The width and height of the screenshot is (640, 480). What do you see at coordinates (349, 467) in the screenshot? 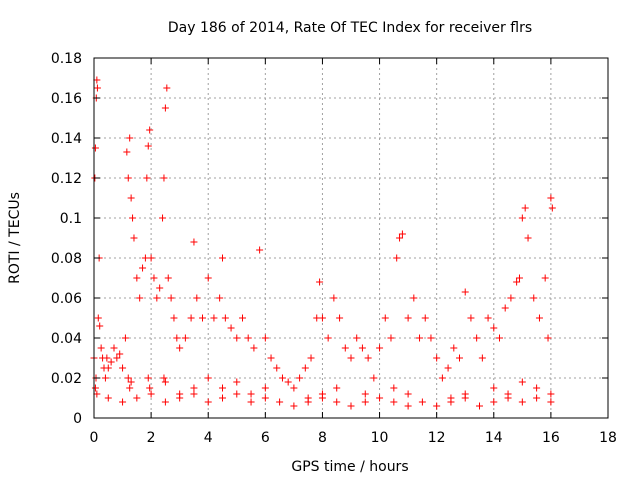
I see `x-axis-label: GPS time / hours` at bounding box center [349, 467].